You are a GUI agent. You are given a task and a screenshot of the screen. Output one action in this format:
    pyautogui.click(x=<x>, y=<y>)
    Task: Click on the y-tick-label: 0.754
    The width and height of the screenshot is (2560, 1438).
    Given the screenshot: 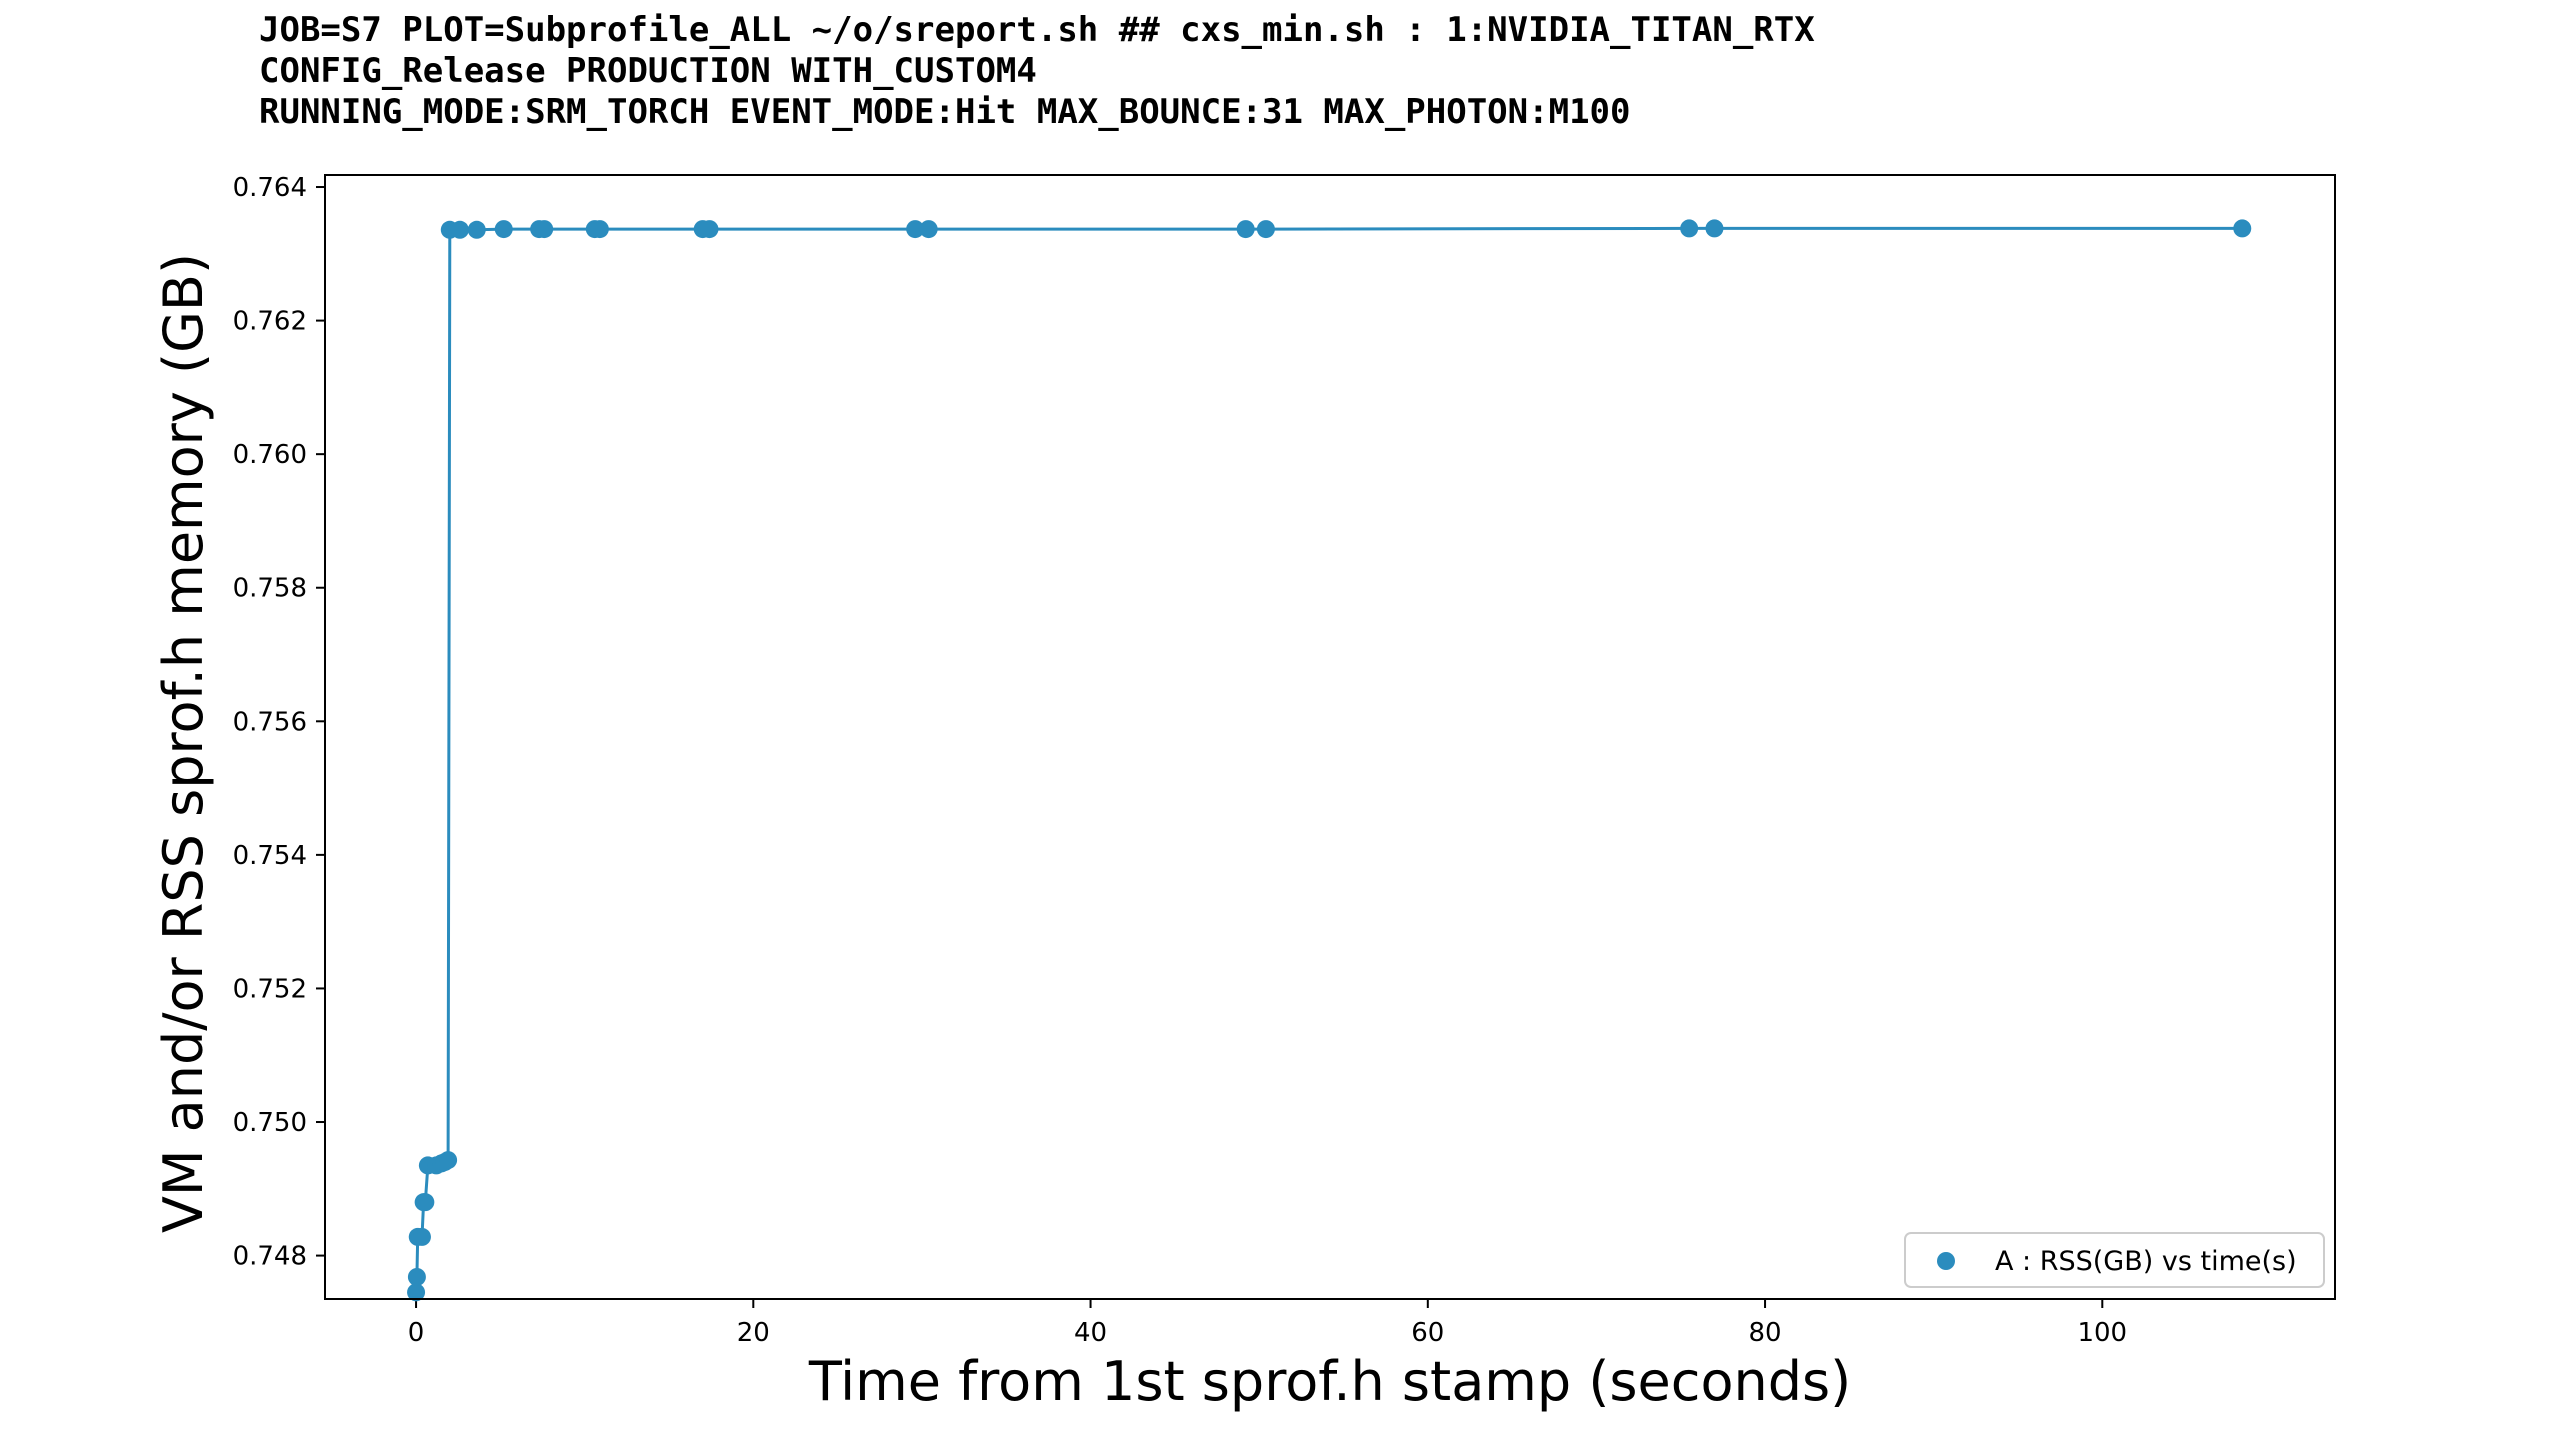 What is the action you would take?
    pyautogui.click(x=270, y=856)
    